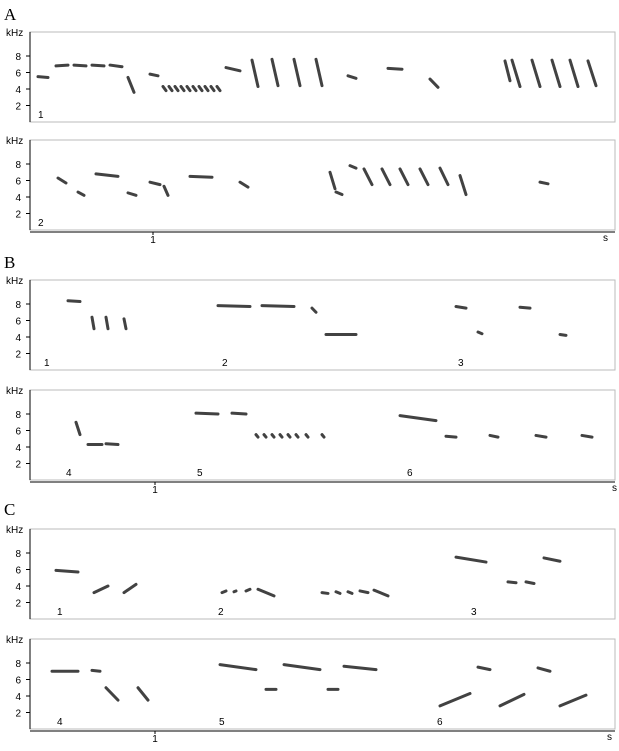  What do you see at coordinates (60, 722) in the screenshot?
I see `subpanel-number: 4` at bounding box center [60, 722].